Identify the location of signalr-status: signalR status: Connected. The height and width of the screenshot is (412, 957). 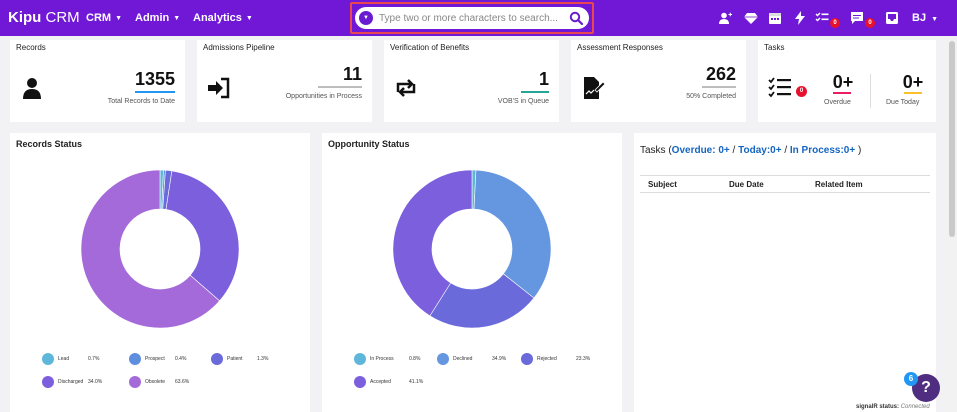
(893, 407).